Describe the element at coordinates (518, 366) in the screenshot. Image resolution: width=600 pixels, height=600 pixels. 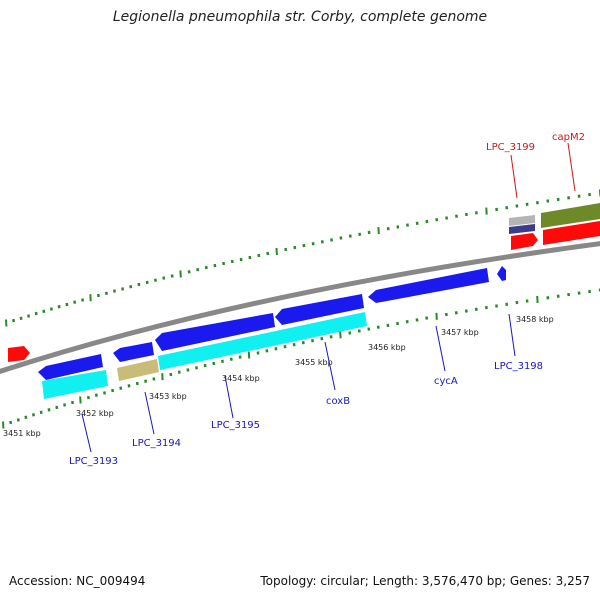
I see `gene-label-lpc3198: LPC_3198` at that location.